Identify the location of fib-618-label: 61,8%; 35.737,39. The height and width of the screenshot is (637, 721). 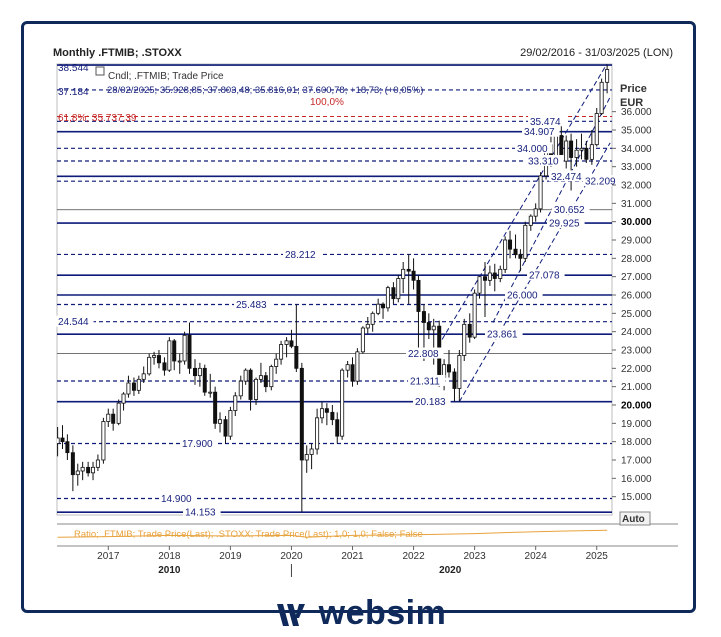
(97, 118).